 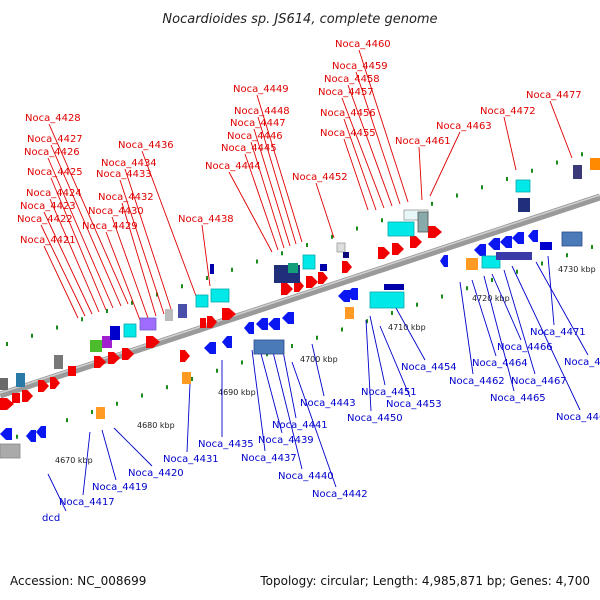 I want to click on tick-label: 4690 kbp, so click(x=237, y=392).